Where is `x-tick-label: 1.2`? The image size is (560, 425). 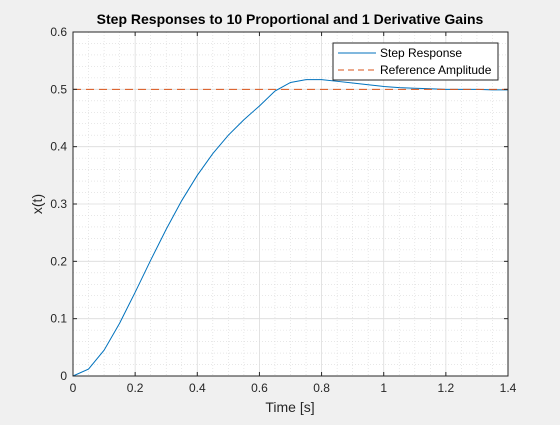
x-tick-label: 1.2 is located at coordinates (446, 388).